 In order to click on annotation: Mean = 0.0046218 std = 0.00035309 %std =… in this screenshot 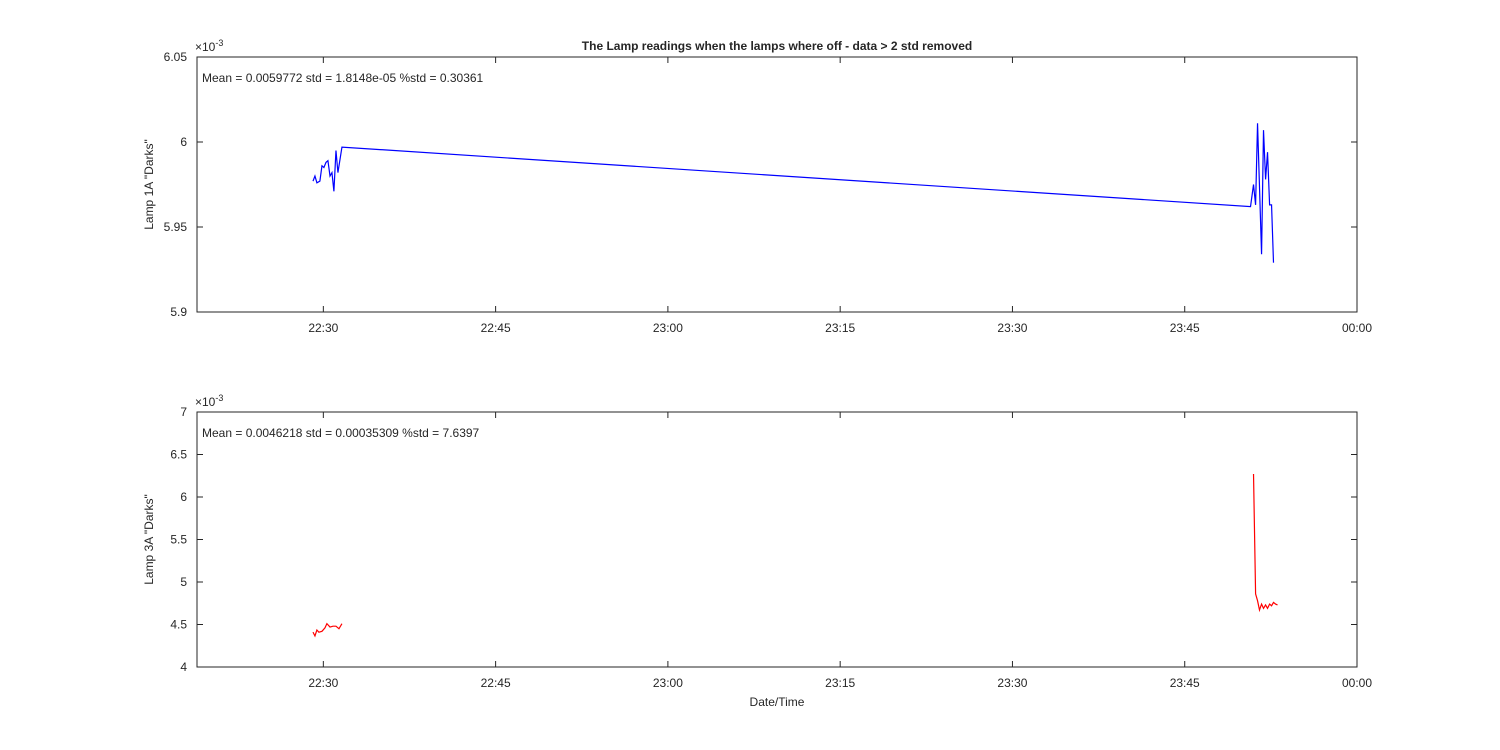, I will do `click(341, 433)`.